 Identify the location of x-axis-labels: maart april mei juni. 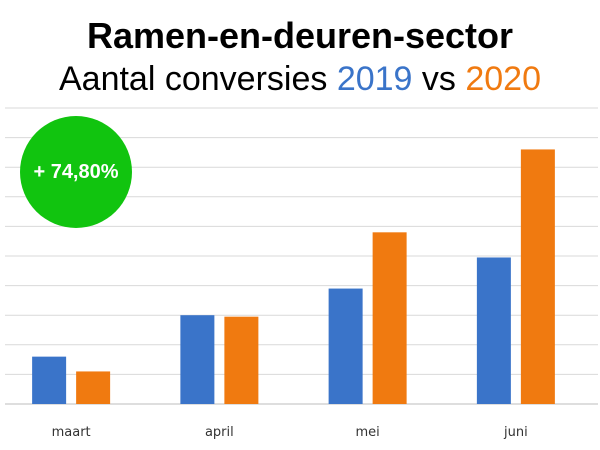
(290, 432).